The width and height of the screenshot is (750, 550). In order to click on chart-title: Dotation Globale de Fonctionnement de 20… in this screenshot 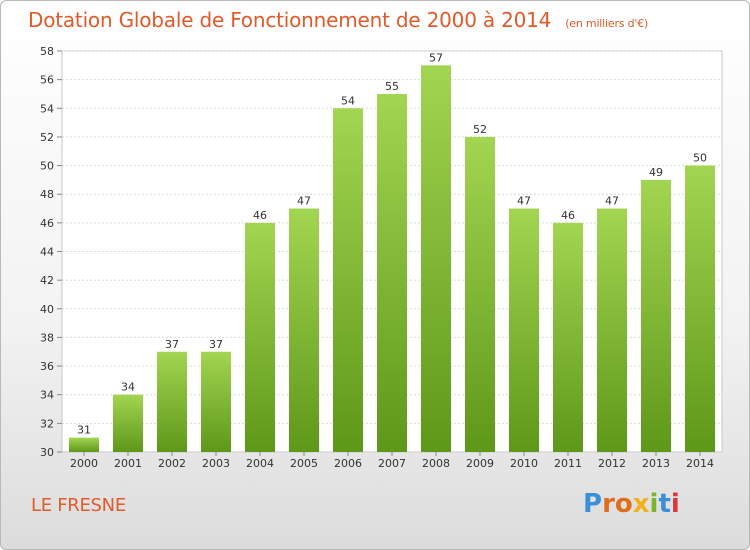, I will do `click(338, 20)`.